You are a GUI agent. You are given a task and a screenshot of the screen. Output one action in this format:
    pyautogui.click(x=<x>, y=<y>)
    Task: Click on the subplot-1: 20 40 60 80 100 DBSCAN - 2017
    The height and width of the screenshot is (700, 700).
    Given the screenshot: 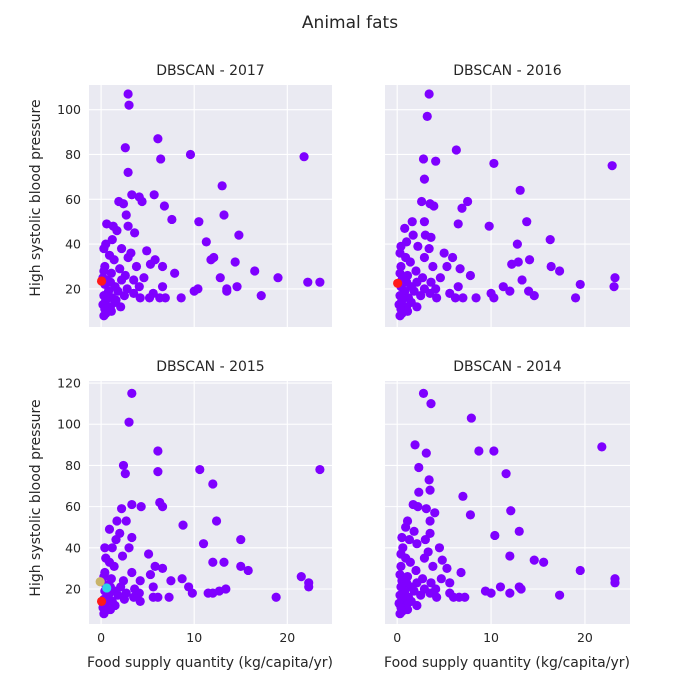 What is the action you would take?
    pyautogui.click(x=194, y=195)
    